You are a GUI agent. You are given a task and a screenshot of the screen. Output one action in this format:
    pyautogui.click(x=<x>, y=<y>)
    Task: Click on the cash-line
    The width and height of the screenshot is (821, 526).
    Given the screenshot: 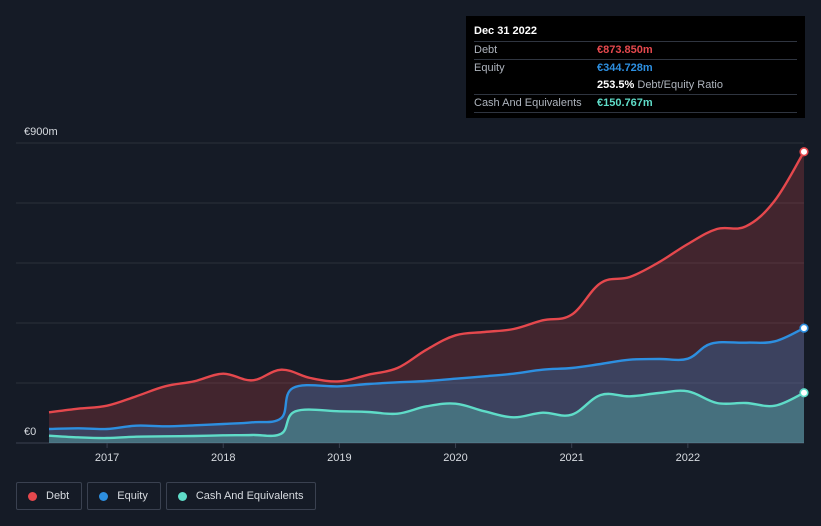 What is the action you would take?
    pyautogui.click(x=426, y=414)
    